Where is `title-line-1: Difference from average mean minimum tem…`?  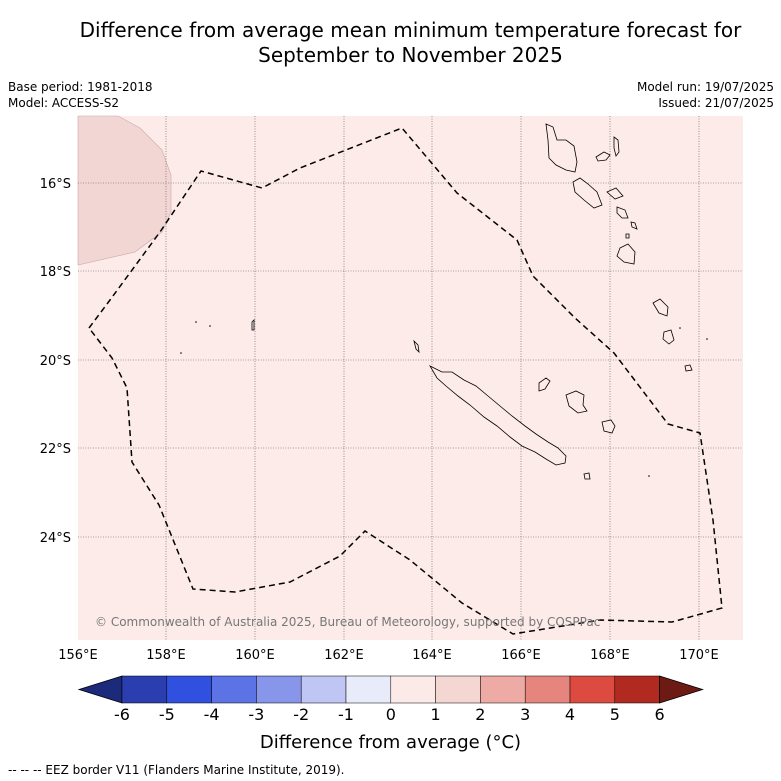 title-line-1: Difference from average mean minimum tem… is located at coordinates (410, 30).